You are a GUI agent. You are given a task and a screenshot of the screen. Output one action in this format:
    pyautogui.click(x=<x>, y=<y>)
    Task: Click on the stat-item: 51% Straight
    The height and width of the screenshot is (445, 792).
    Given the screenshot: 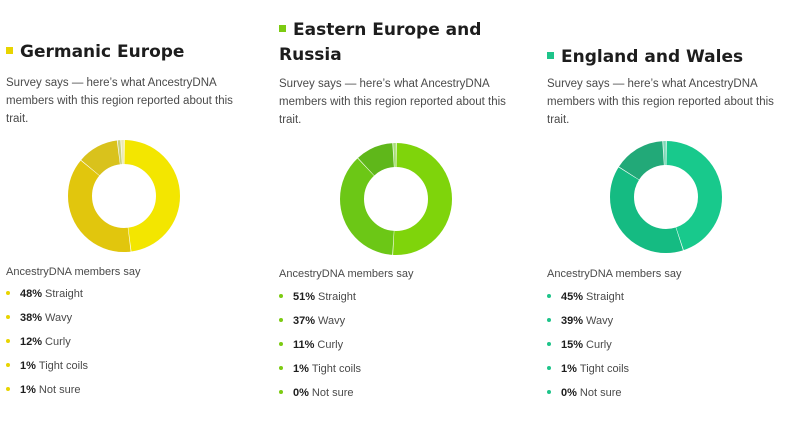 What is the action you would take?
    pyautogui.click(x=320, y=303)
    